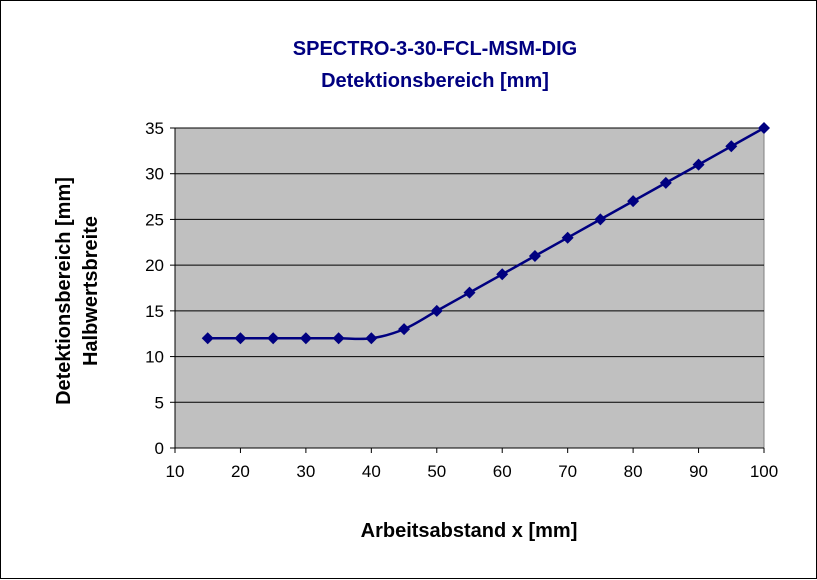 This screenshot has height=580, width=817. Describe the element at coordinates (160, 288) in the screenshot. I see `y-axis-ticks: 0 5 10 15 20 25 30 35` at that location.